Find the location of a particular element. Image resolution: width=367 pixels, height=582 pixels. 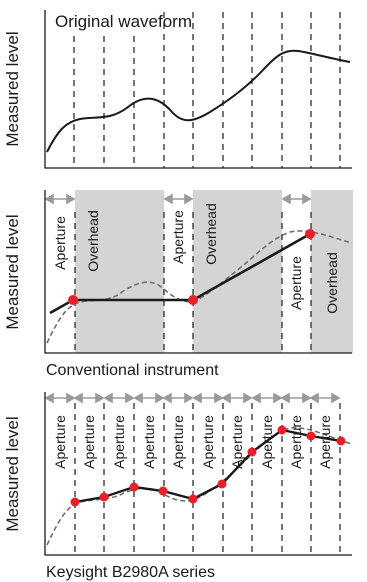

conventional-caption: Conventional instrument is located at coordinates (132, 370).